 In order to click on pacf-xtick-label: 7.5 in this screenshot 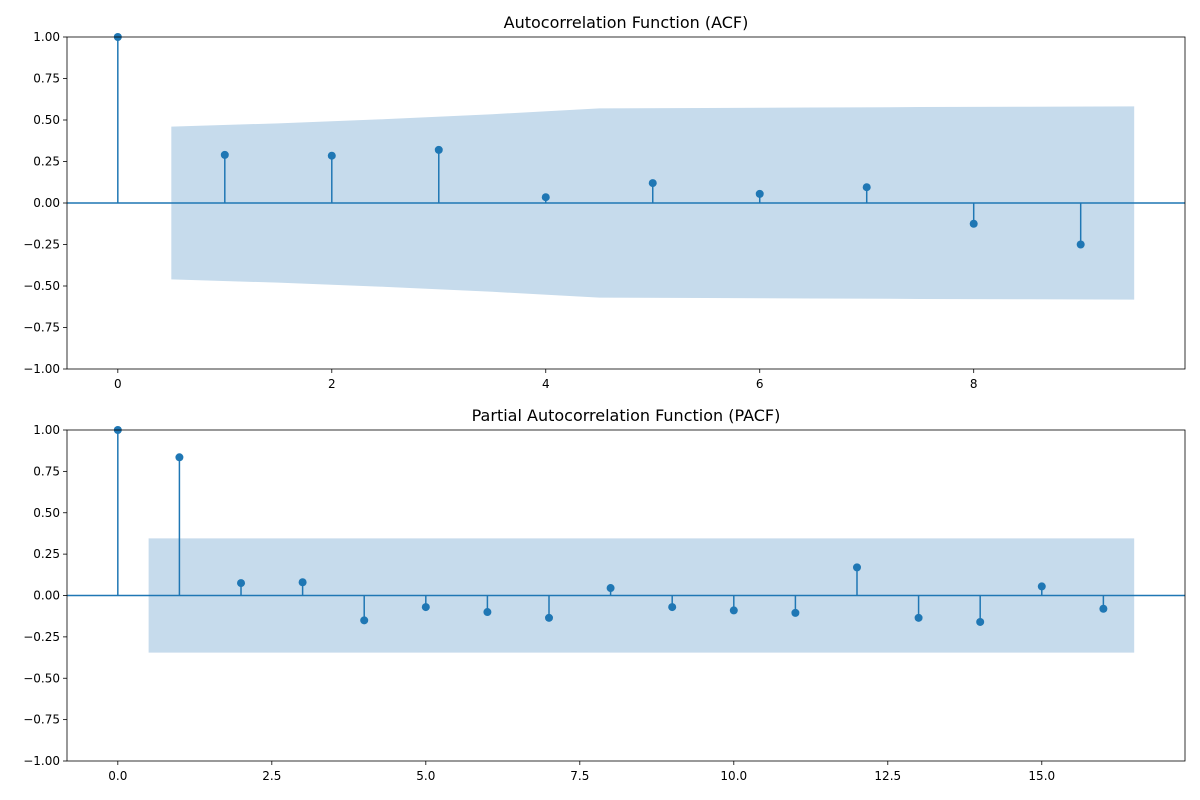, I will do `click(579, 776)`.